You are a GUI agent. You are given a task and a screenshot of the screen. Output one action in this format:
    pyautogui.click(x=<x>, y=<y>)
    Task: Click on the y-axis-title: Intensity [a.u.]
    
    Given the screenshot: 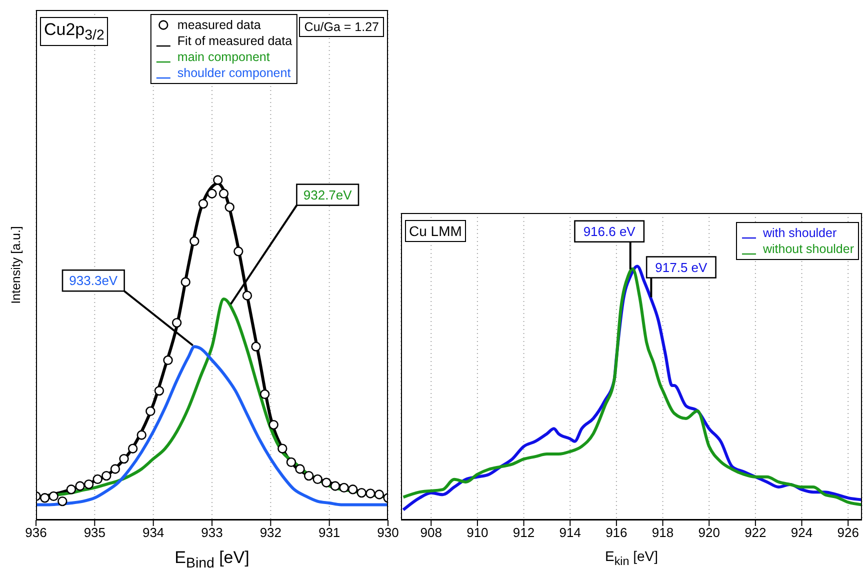 What is the action you would take?
    pyautogui.click(x=16, y=265)
    